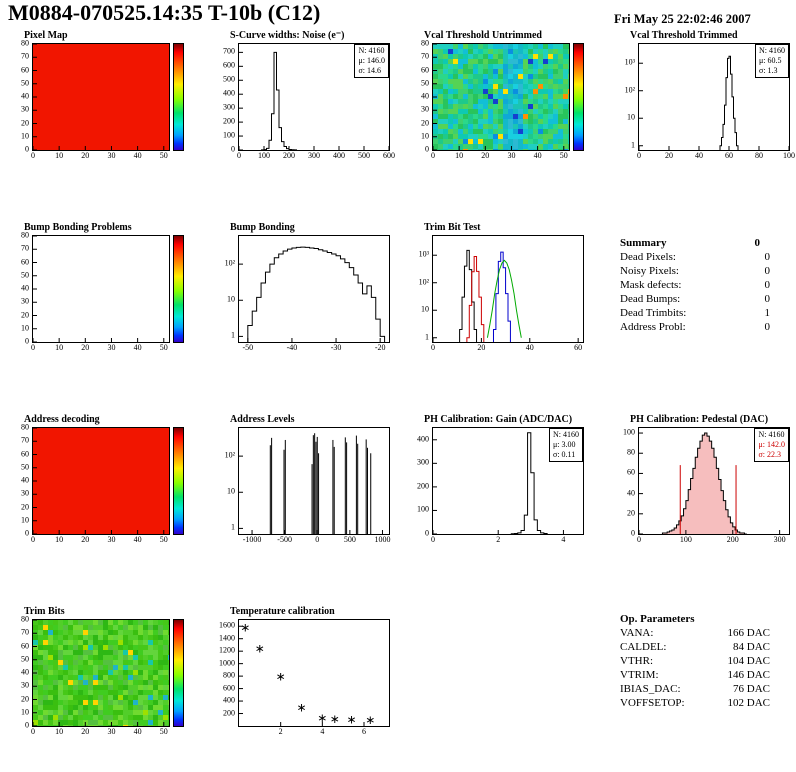  I want to click on param-row: Mask defects: 0, so click(695, 285).